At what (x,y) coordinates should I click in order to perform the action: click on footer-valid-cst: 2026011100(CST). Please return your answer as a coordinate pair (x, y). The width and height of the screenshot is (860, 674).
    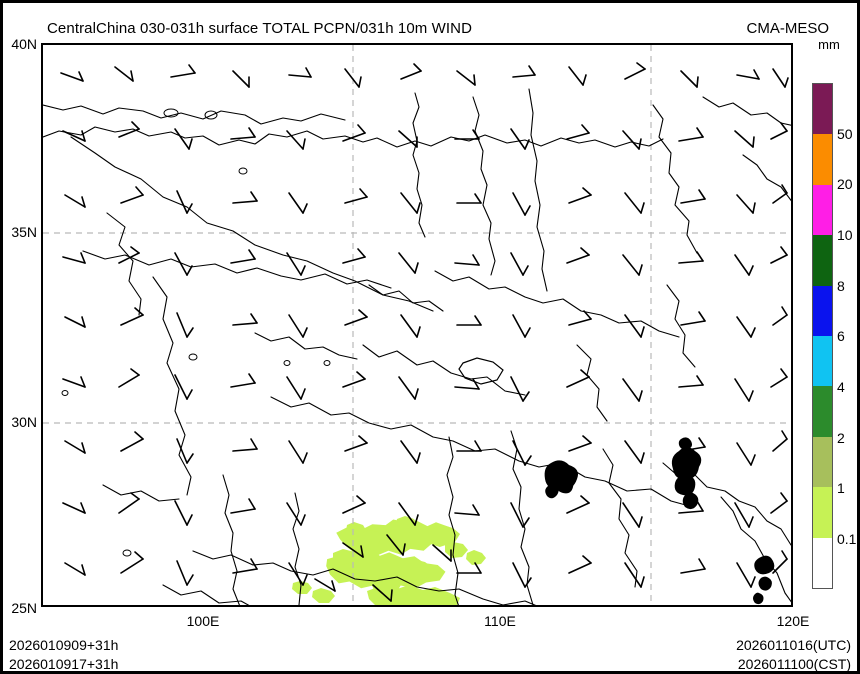
    Looking at the image, I should click on (794, 664).